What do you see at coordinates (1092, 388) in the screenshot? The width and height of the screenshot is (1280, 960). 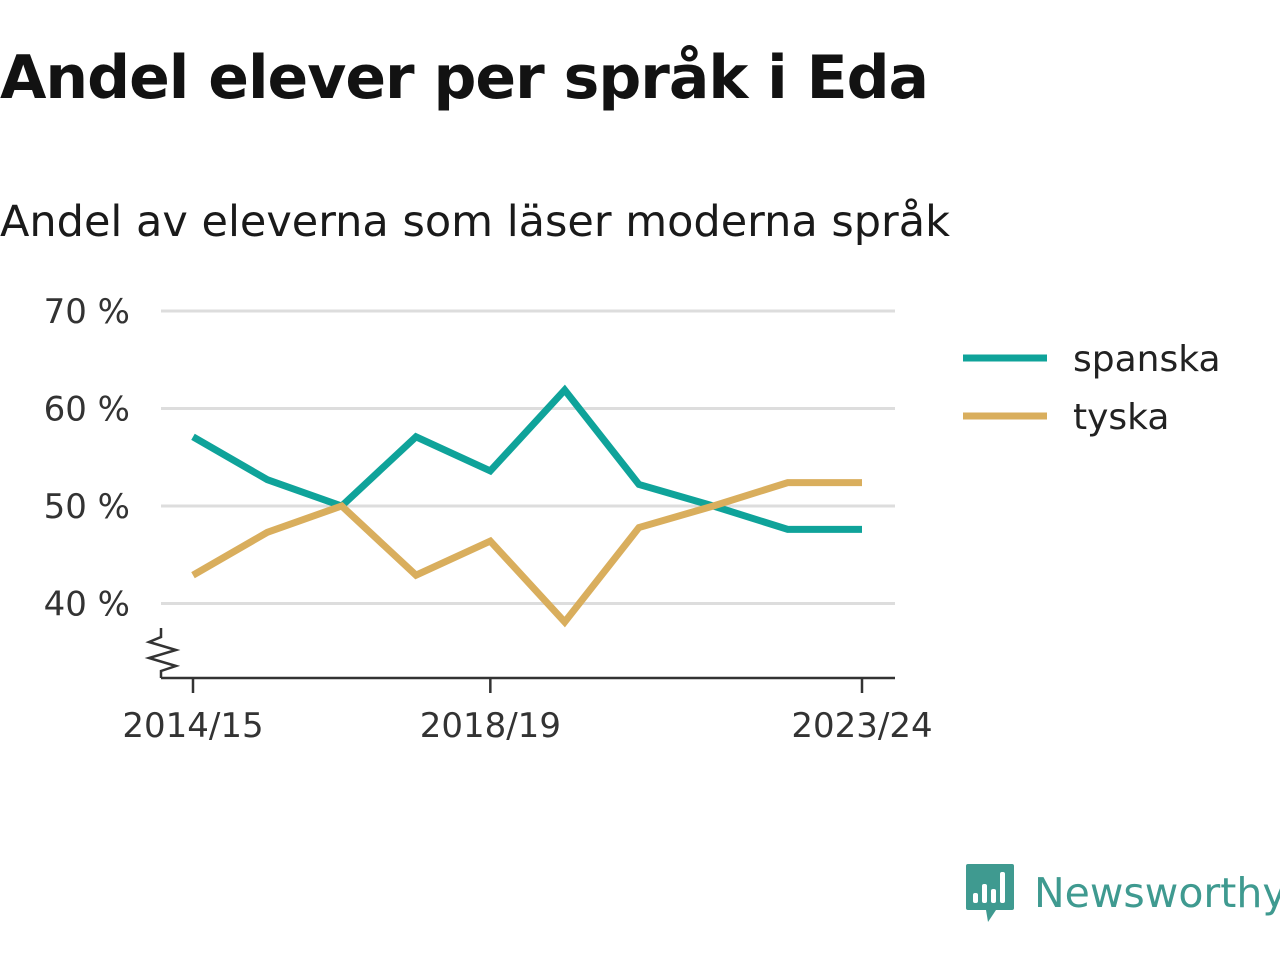 I see `legend: spanska tyska` at bounding box center [1092, 388].